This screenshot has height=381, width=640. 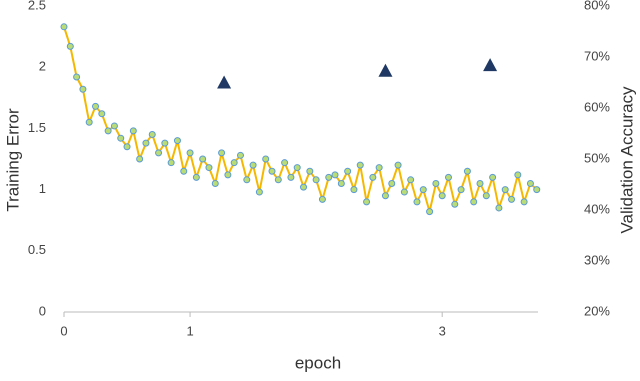 What do you see at coordinates (37, 127) in the screenshot?
I see `y-tick-label: 1.5` at bounding box center [37, 127].